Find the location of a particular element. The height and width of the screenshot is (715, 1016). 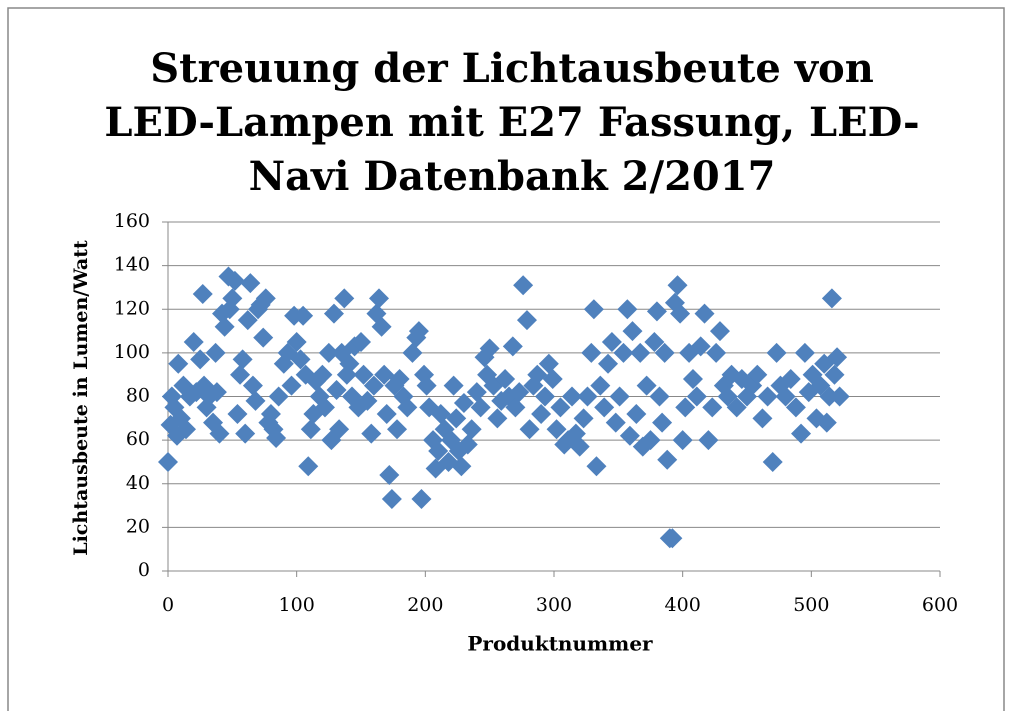

chart-title: LED-Lampen mit E27 Fassung, LED- is located at coordinates (511, 122).